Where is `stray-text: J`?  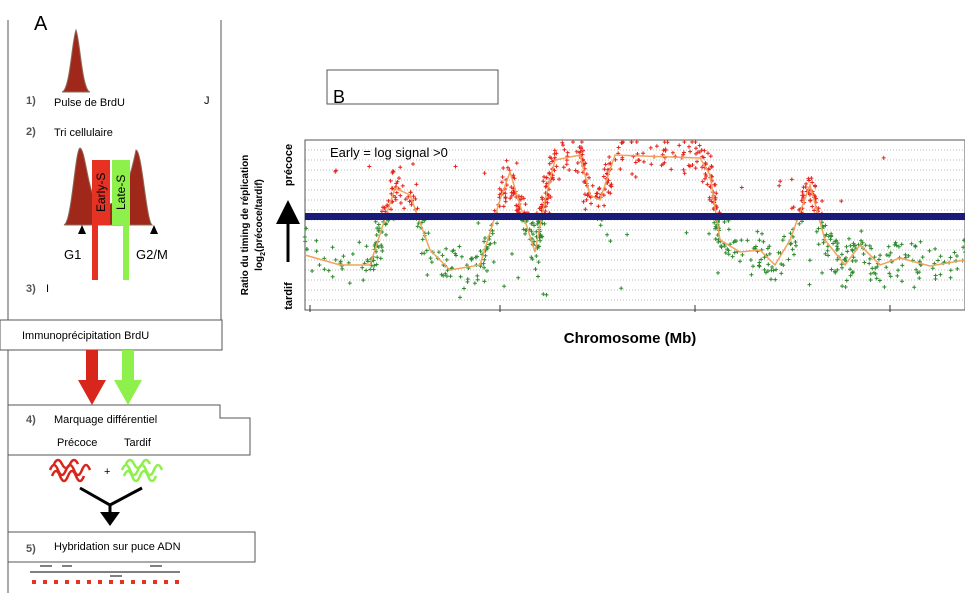
stray-text: J is located at coordinates (207, 101).